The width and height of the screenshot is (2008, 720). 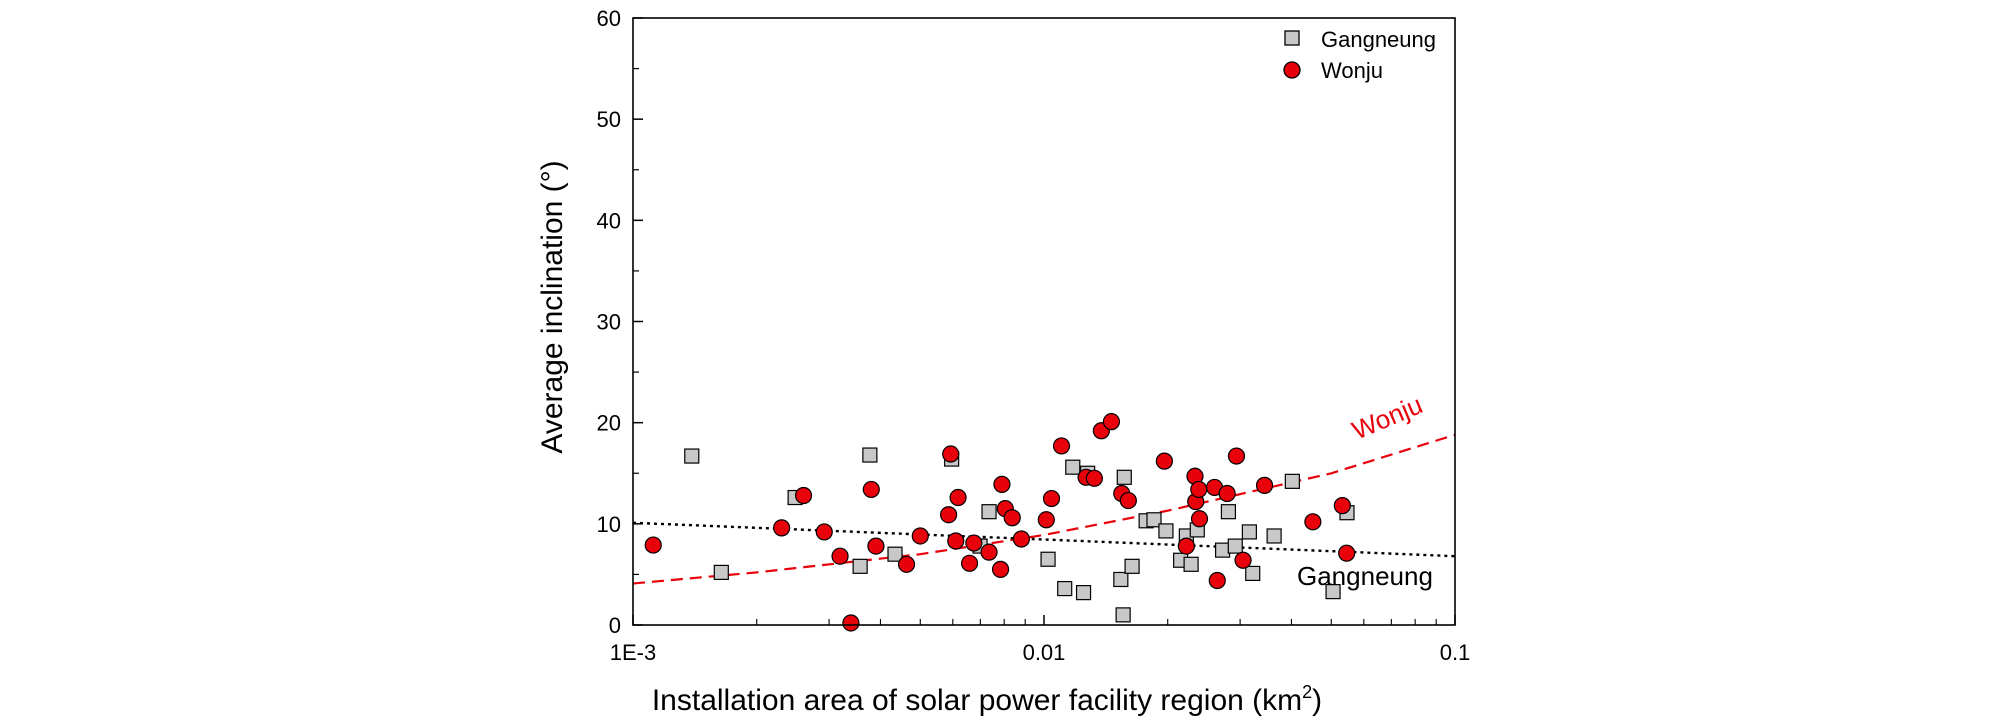 What do you see at coordinates (1359, 55) in the screenshot?
I see `legend: Gangneung Wonju` at bounding box center [1359, 55].